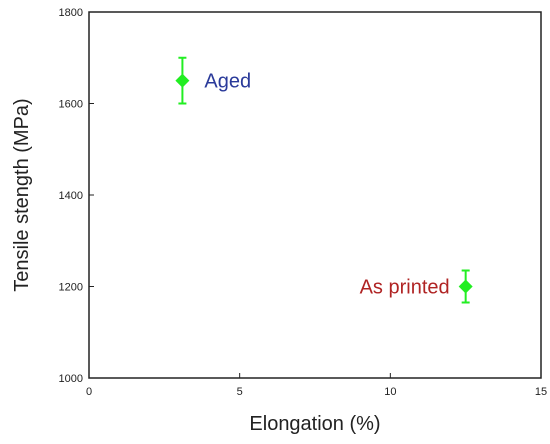  What do you see at coordinates (22, 194) in the screenshot?
I see `y-axis-title: Tensile stength (MPa)` at bounding box center [22, 194].